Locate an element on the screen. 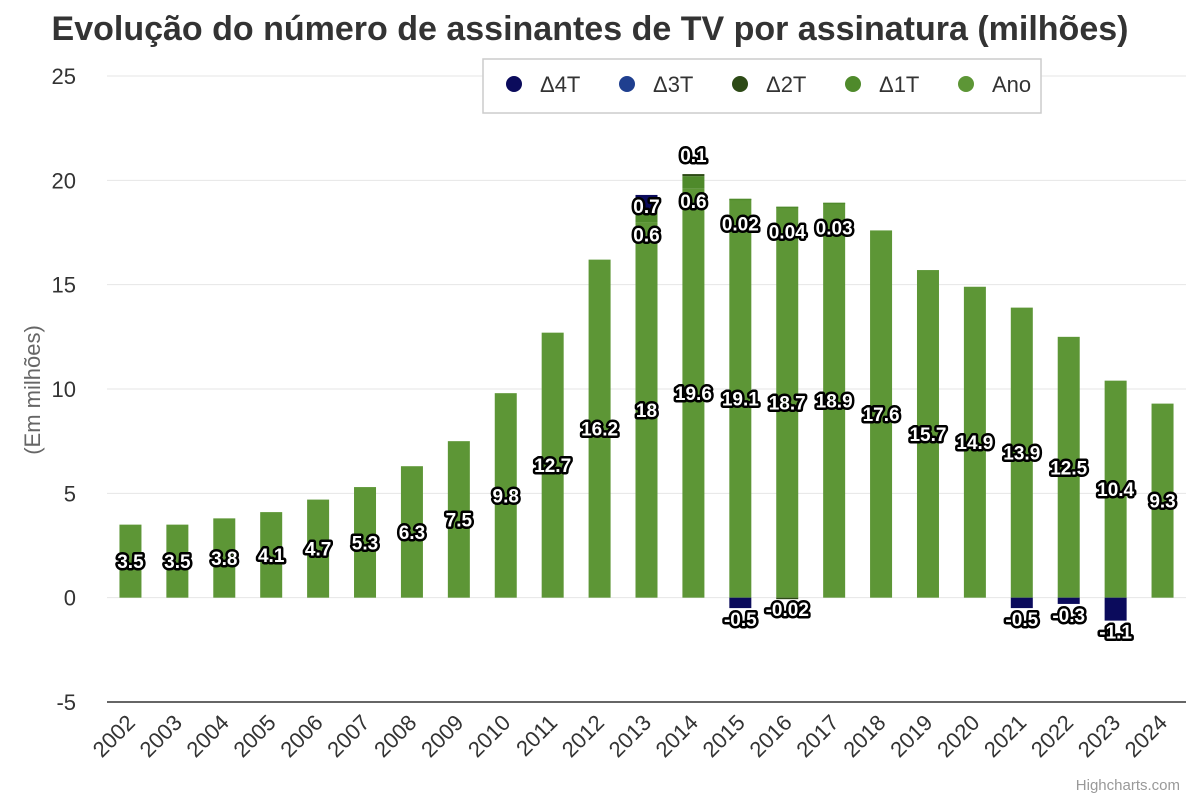 The image size is (1200, 800). legend-item: Δ3T is located at coordinates (656, 84).